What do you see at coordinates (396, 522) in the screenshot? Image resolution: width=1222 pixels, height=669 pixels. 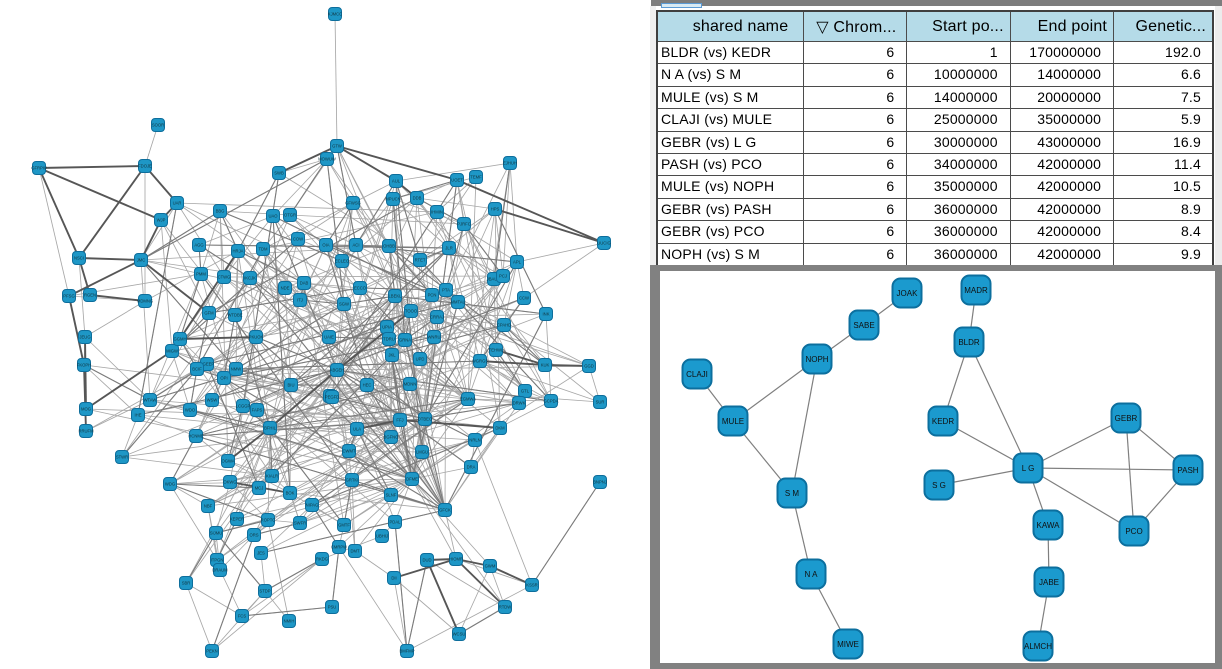 I see `svg-text: PDAL` at bounding box center [396, 522].